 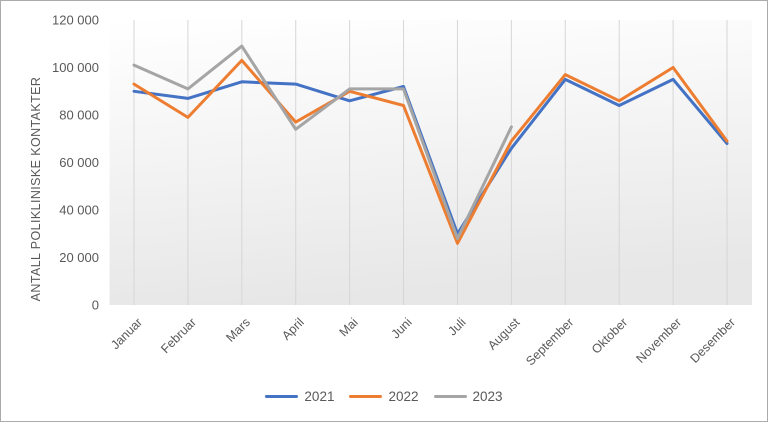 What do you see at coordinates (712, 340) in the screenshot?
I see `x-month-label-desember: Desember` at bounding box center [712, 340].